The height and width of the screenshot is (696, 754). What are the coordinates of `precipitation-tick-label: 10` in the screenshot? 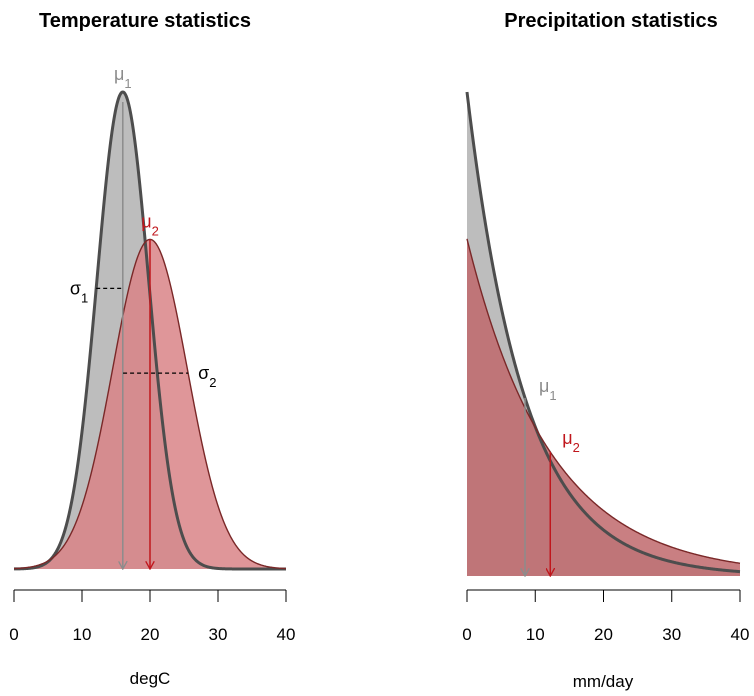 It's located at (535, 634).